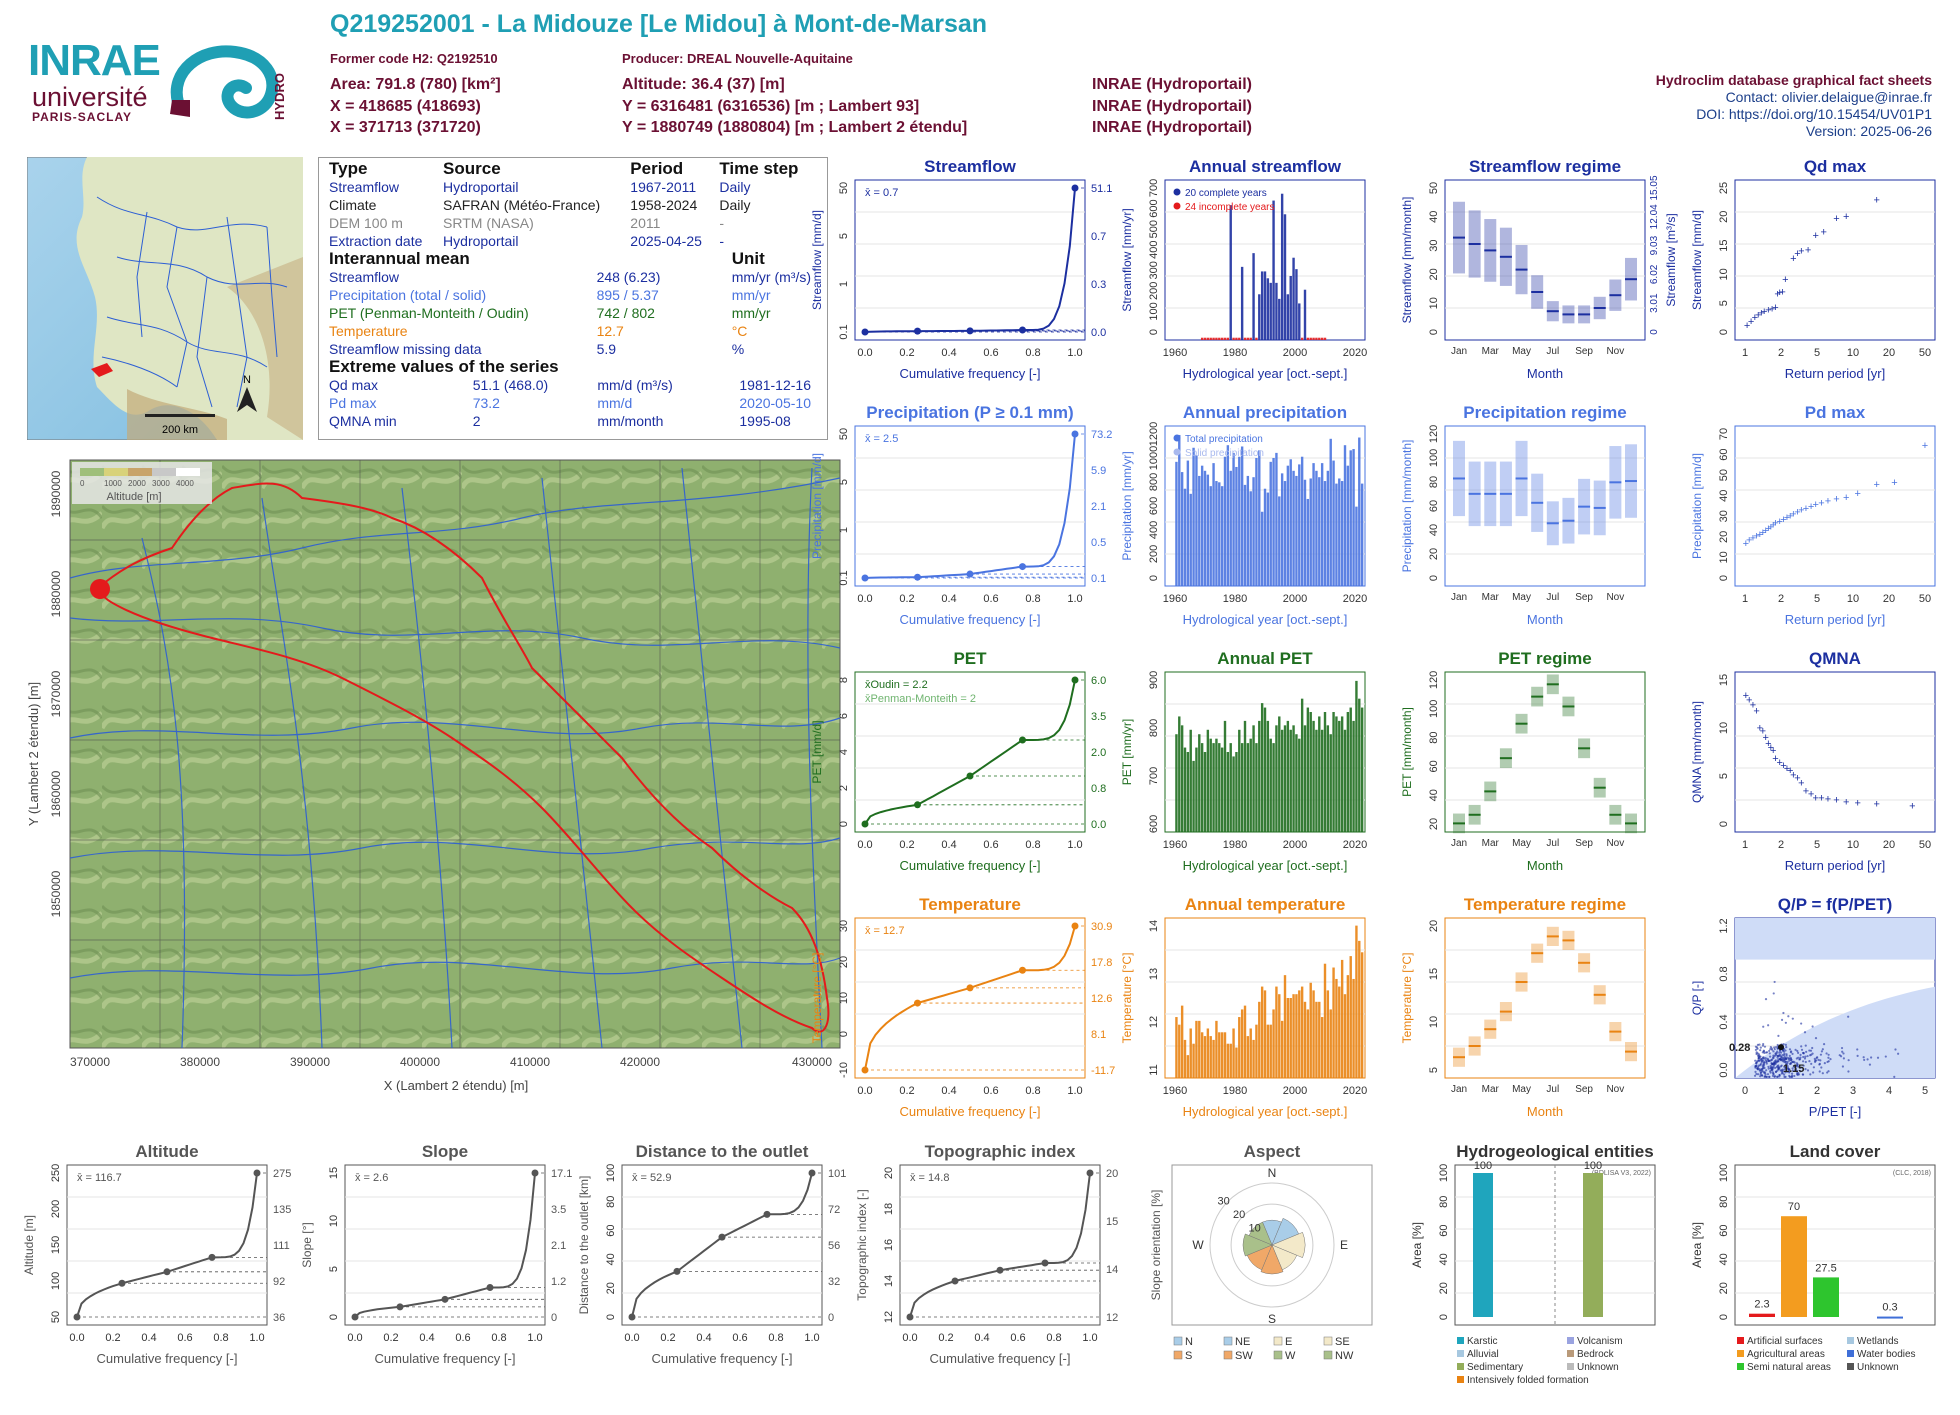 Image resolution: width=1960 pixels, height=1415 pixels. I want to click on qp_ppet-y-tick: 1.2, so click(1724, 925).